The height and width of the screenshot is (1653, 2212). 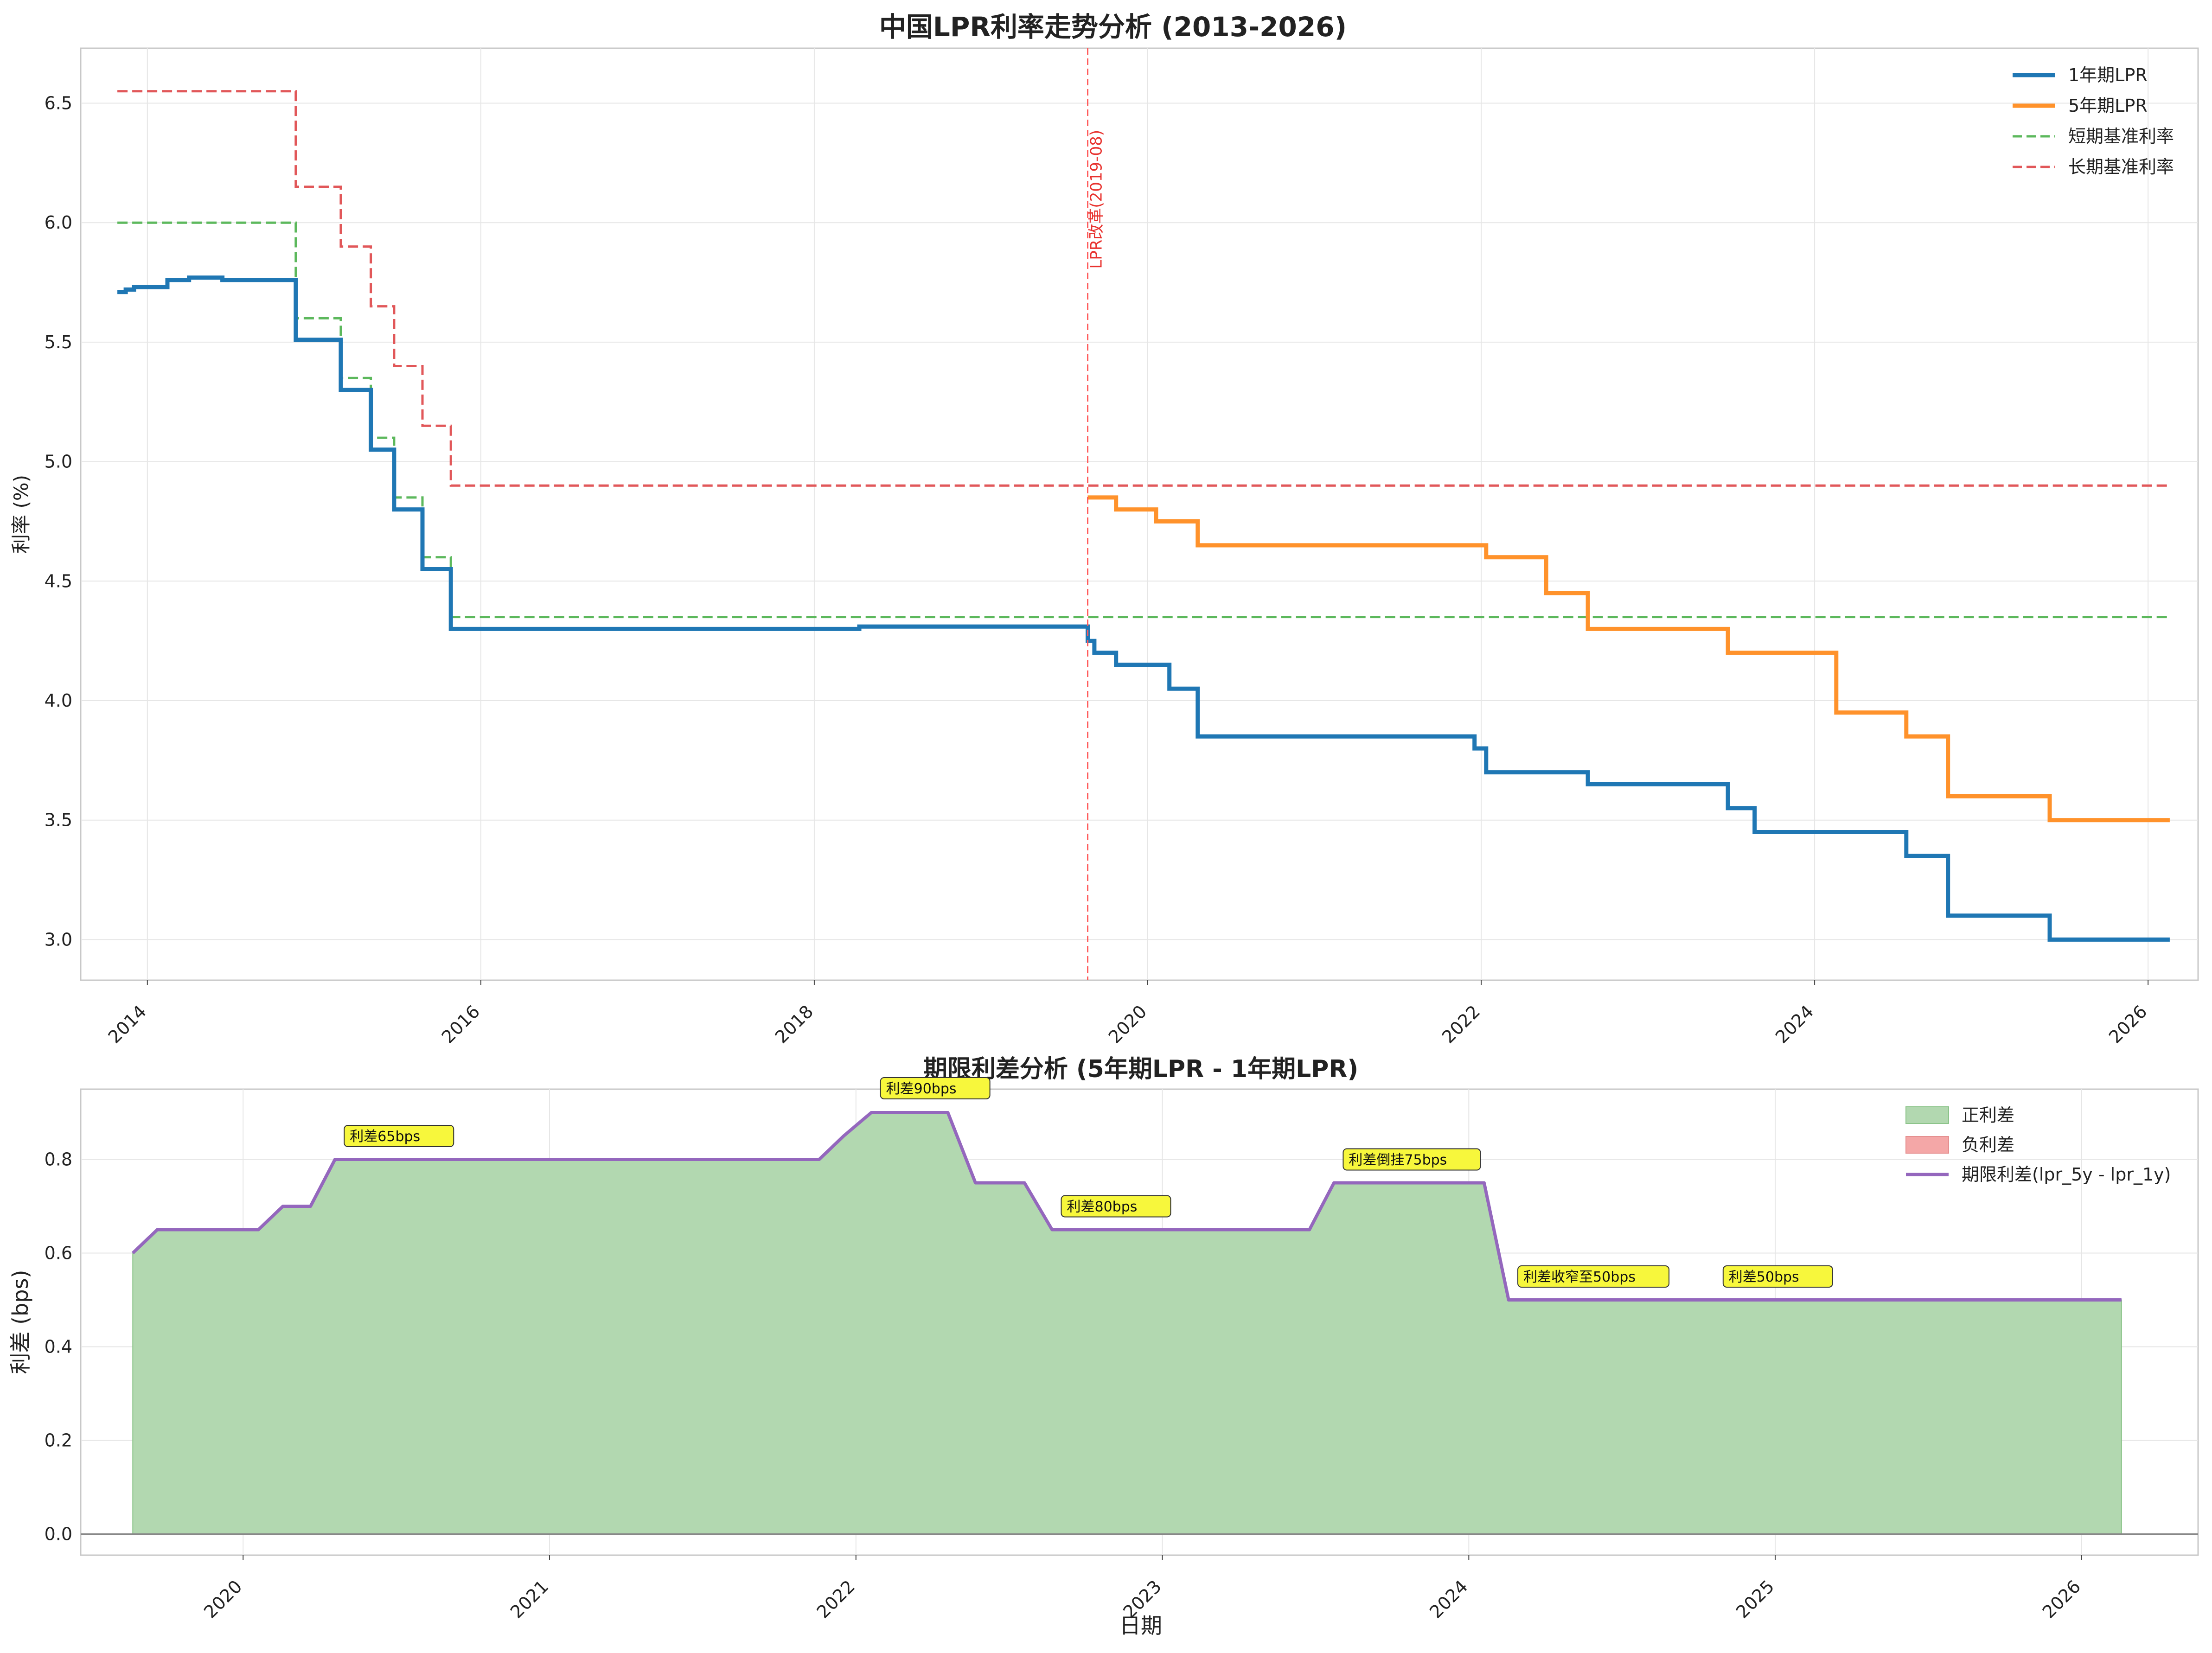 What do you see at coordinates (1628, 659) in the screenshot?
I see `series-line-lpr-5y` at bounding box center [1628, 659].